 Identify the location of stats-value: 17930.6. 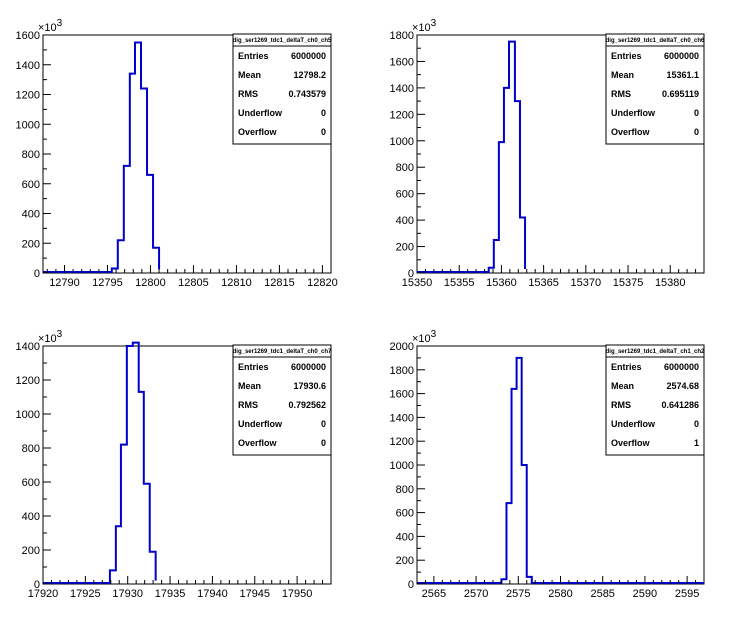
(309, 386).